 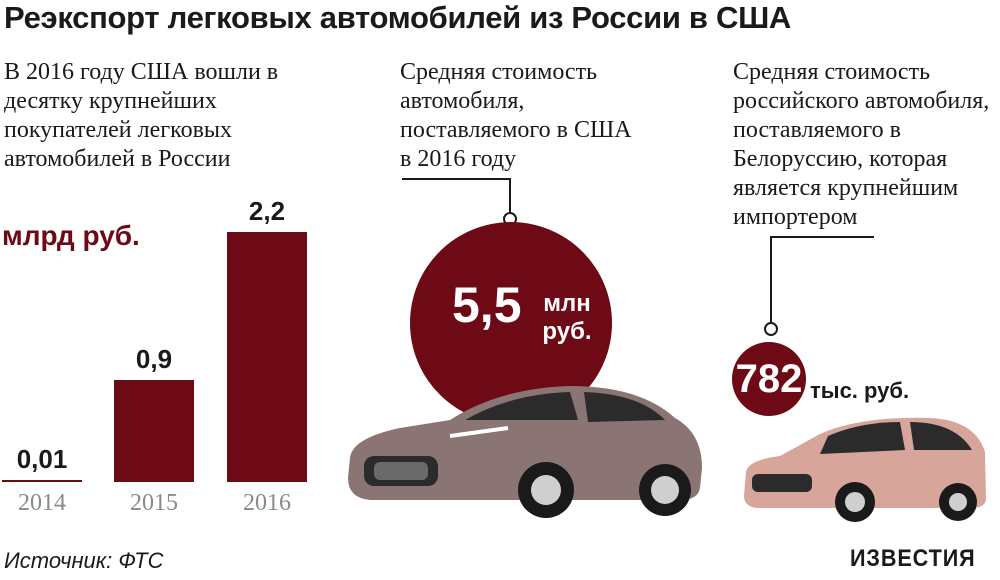 I want to click on source-note: Источник: ФТС, so click(x=84, y=560).